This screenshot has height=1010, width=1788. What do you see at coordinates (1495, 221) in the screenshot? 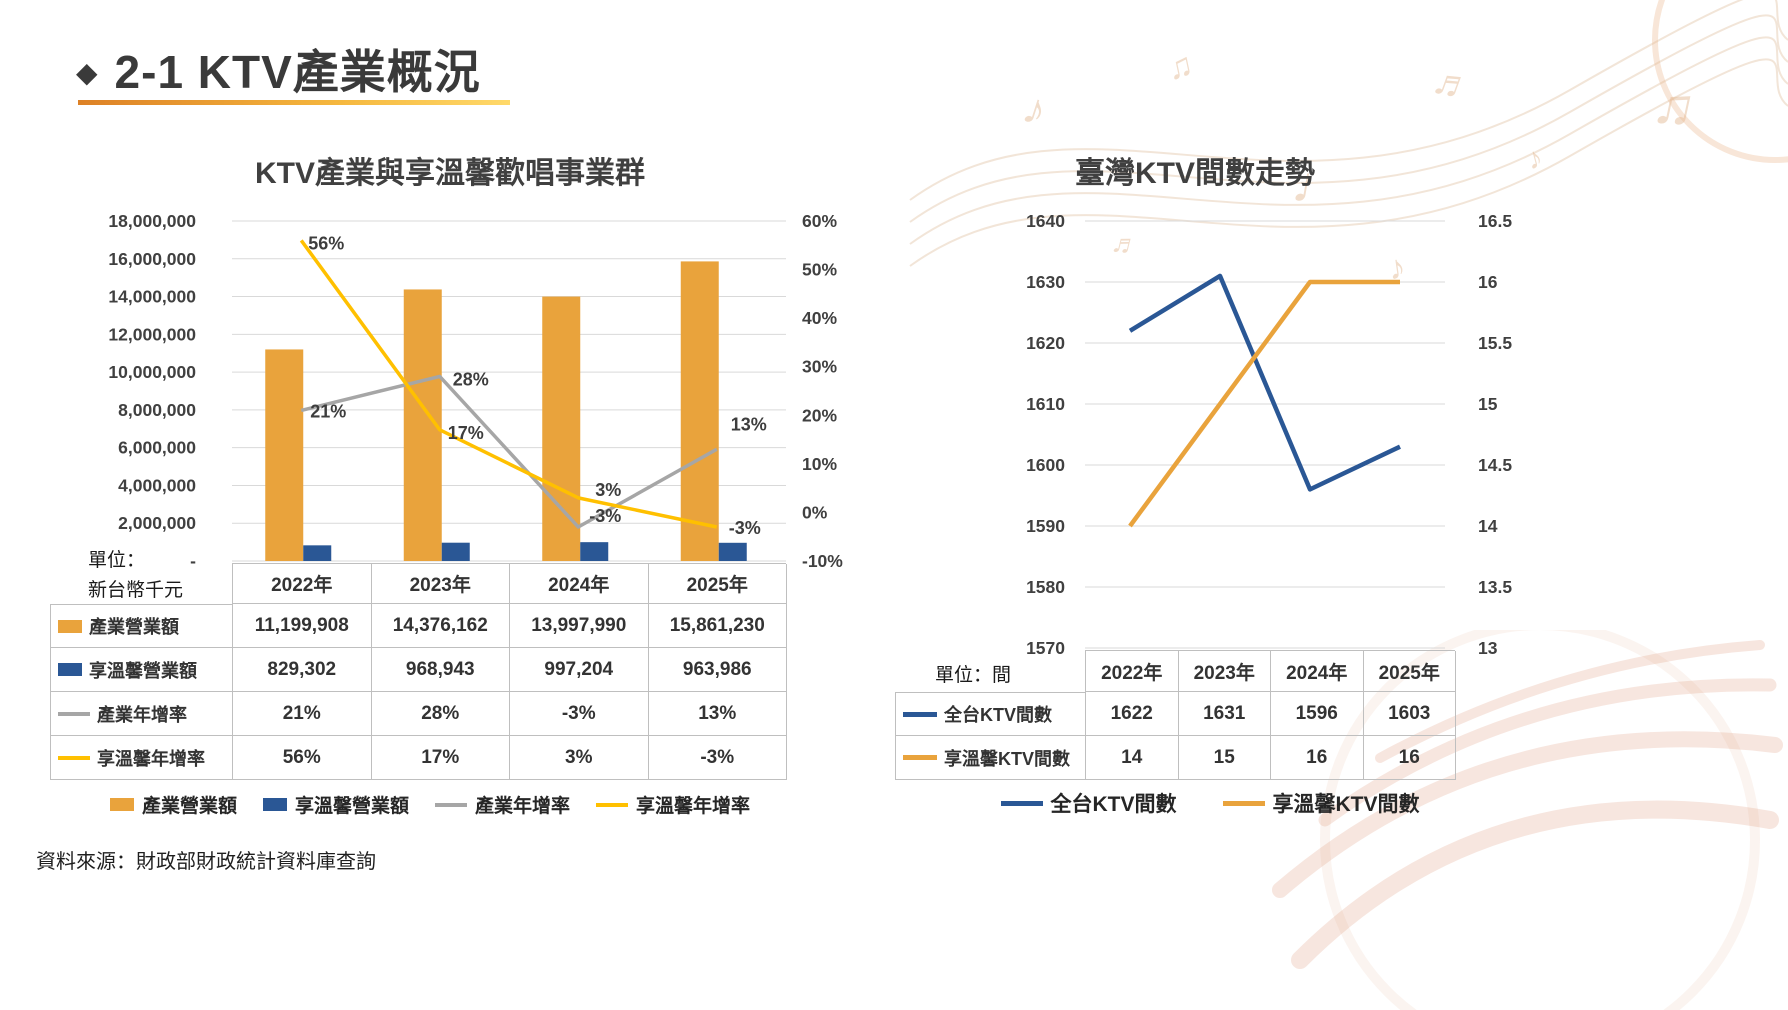
I see `right-axis-label: 16.5` at bounding box center [1495, 221].